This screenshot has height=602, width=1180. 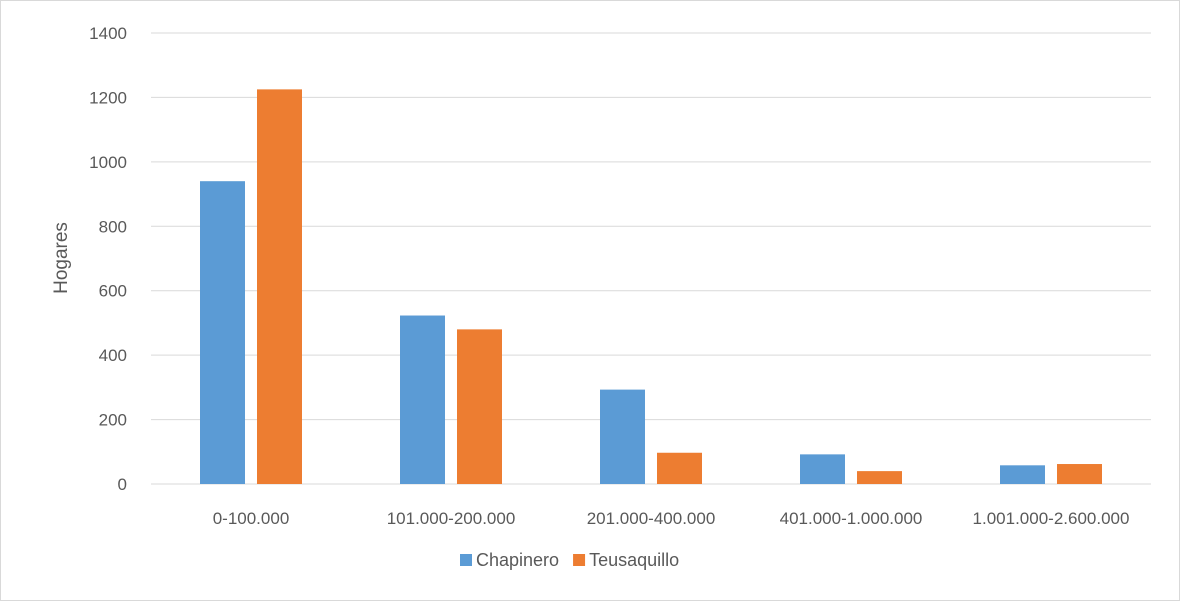 I want to click on legend-label-chapinero: Chapinero, so click(x=517, y=560).